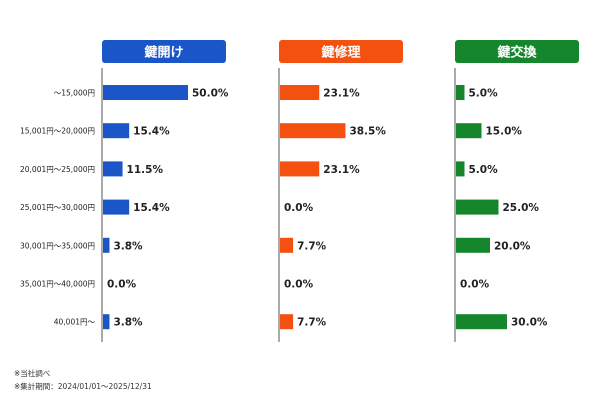 The height and width of the screenshot is (400, 600). What do you see at coordinates (145, 170) in the screenshot?
I see `data-label: 11.5%` at bounding box center [145, 170].